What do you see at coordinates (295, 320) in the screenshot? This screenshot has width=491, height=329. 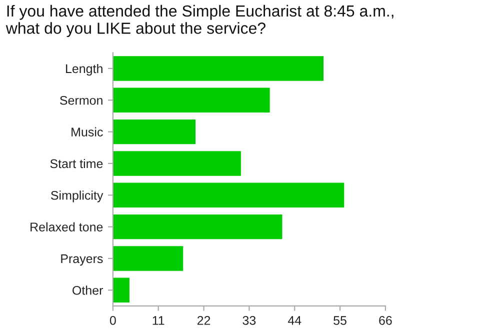 I see `x-tick-label: 44` at bounding box center [295, 320].